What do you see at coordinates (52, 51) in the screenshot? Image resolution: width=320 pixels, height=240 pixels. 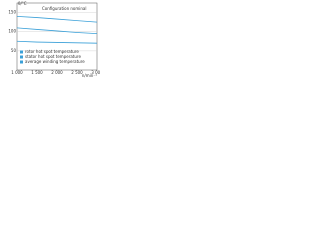 I see `legend-label: rotor hot spot temperature` at bounding box center [52, 51].